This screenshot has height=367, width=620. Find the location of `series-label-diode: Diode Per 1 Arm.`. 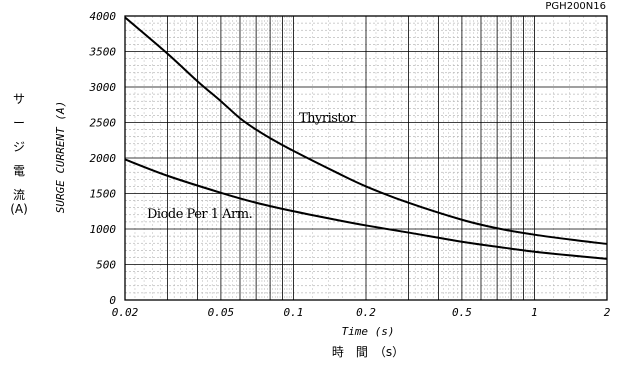

series-label-diode: Diode Per 1 Arm. is located at coordinates (199, 214).